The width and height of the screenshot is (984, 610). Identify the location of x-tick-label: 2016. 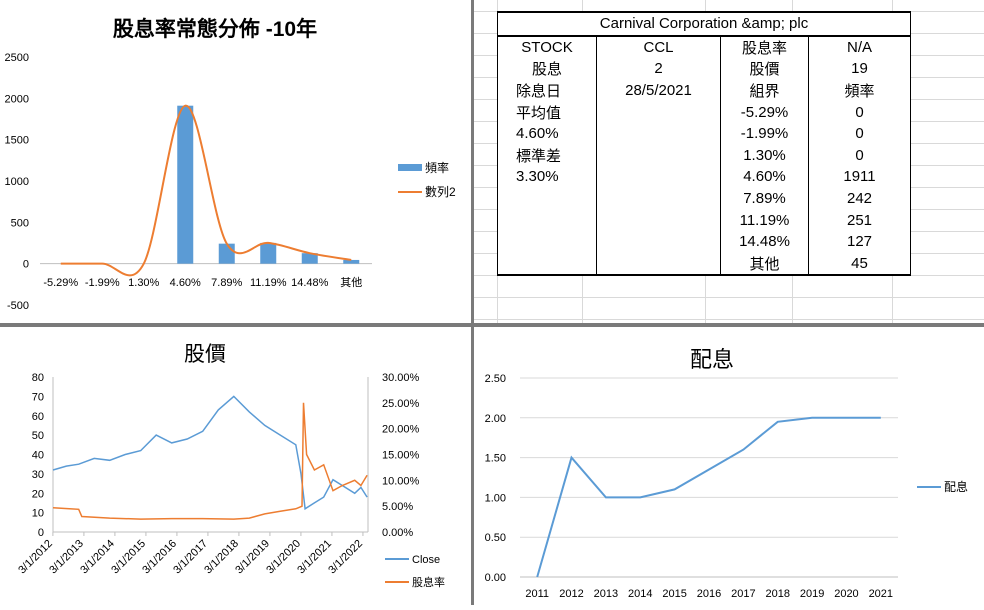
(709, 594).